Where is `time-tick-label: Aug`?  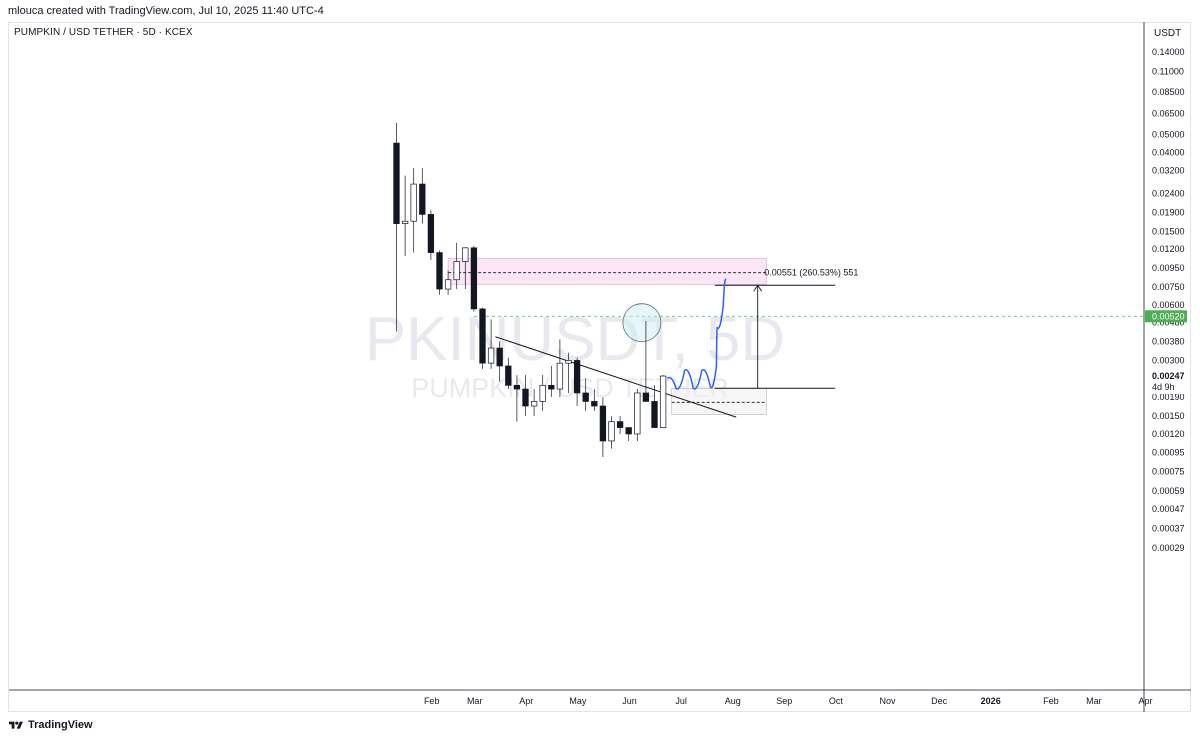 time-tick-label: Aug is located at coordinates (733, 701).